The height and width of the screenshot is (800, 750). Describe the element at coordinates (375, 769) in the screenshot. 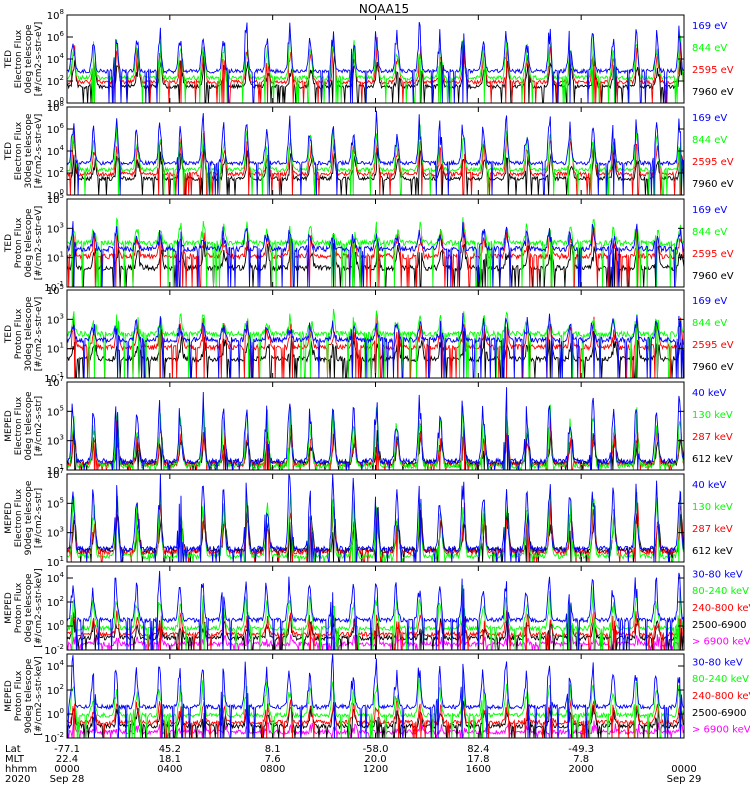

I see `x-tick-label-hhmm: 1200` at that location.